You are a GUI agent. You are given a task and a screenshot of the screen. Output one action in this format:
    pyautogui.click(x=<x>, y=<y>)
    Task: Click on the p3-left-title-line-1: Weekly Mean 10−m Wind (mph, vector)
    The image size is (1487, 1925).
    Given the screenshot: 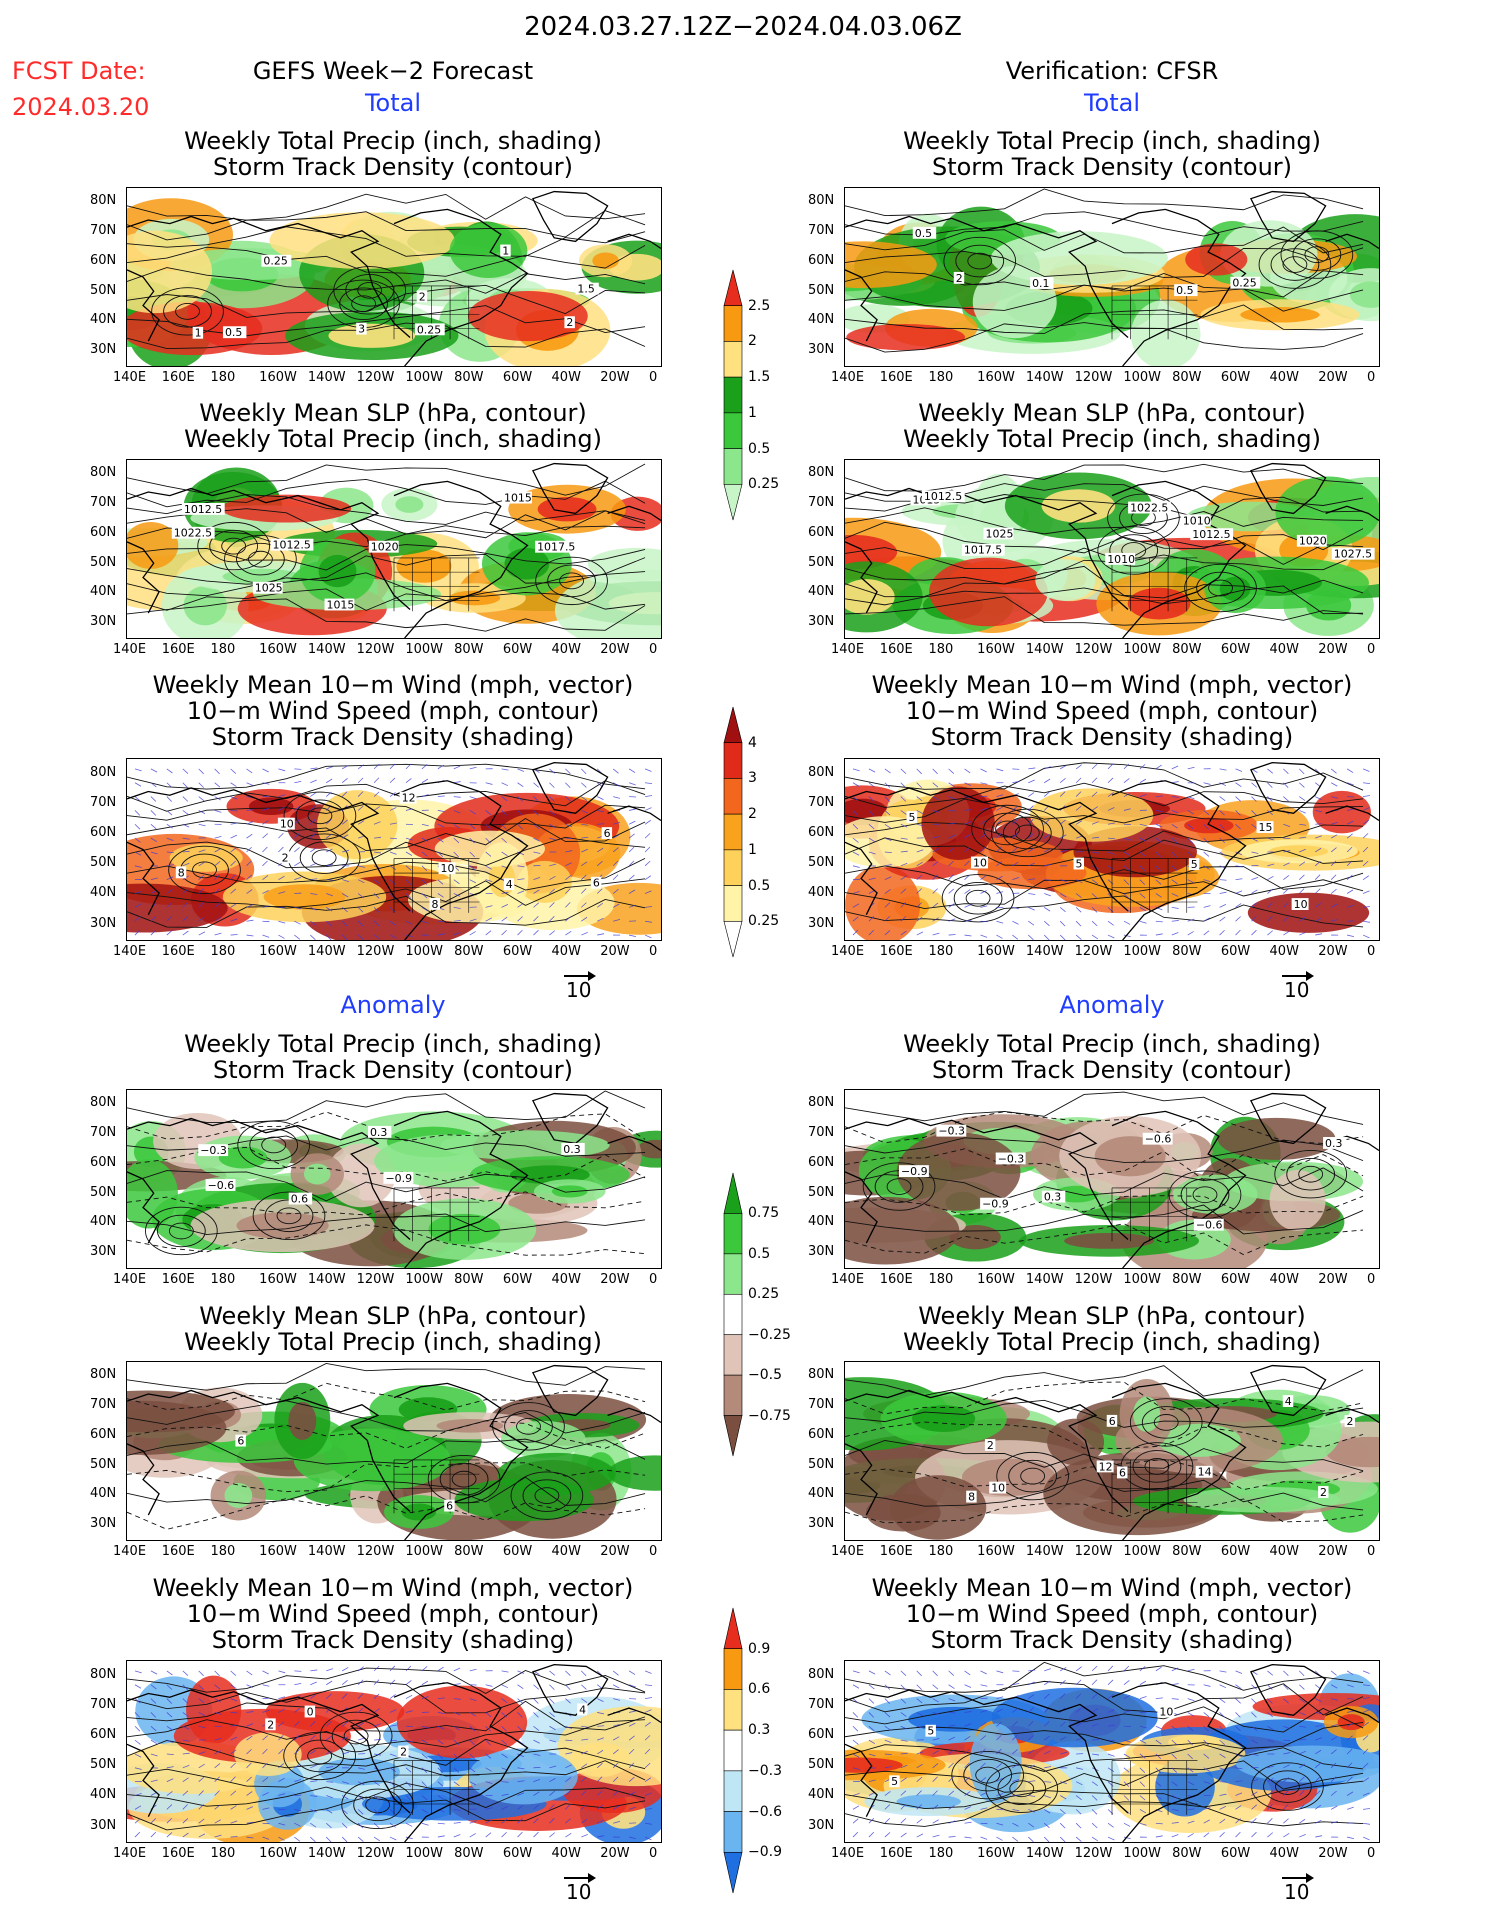 What is the action you would take?
    pyautogui.click(x=393, y=685)
    